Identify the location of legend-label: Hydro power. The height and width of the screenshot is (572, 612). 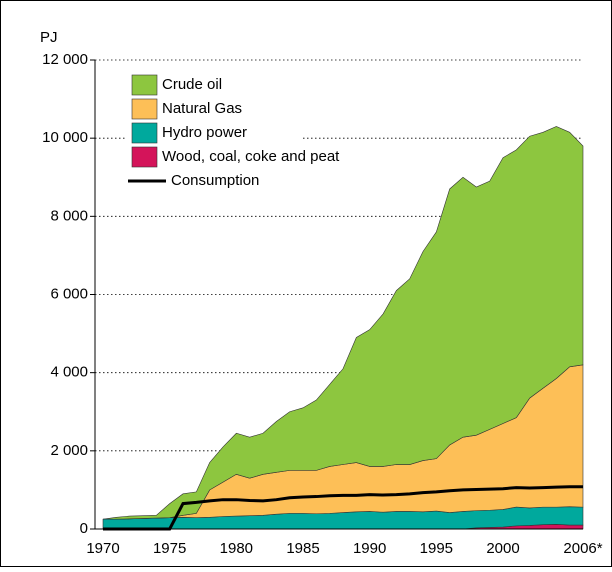
(204, 132).